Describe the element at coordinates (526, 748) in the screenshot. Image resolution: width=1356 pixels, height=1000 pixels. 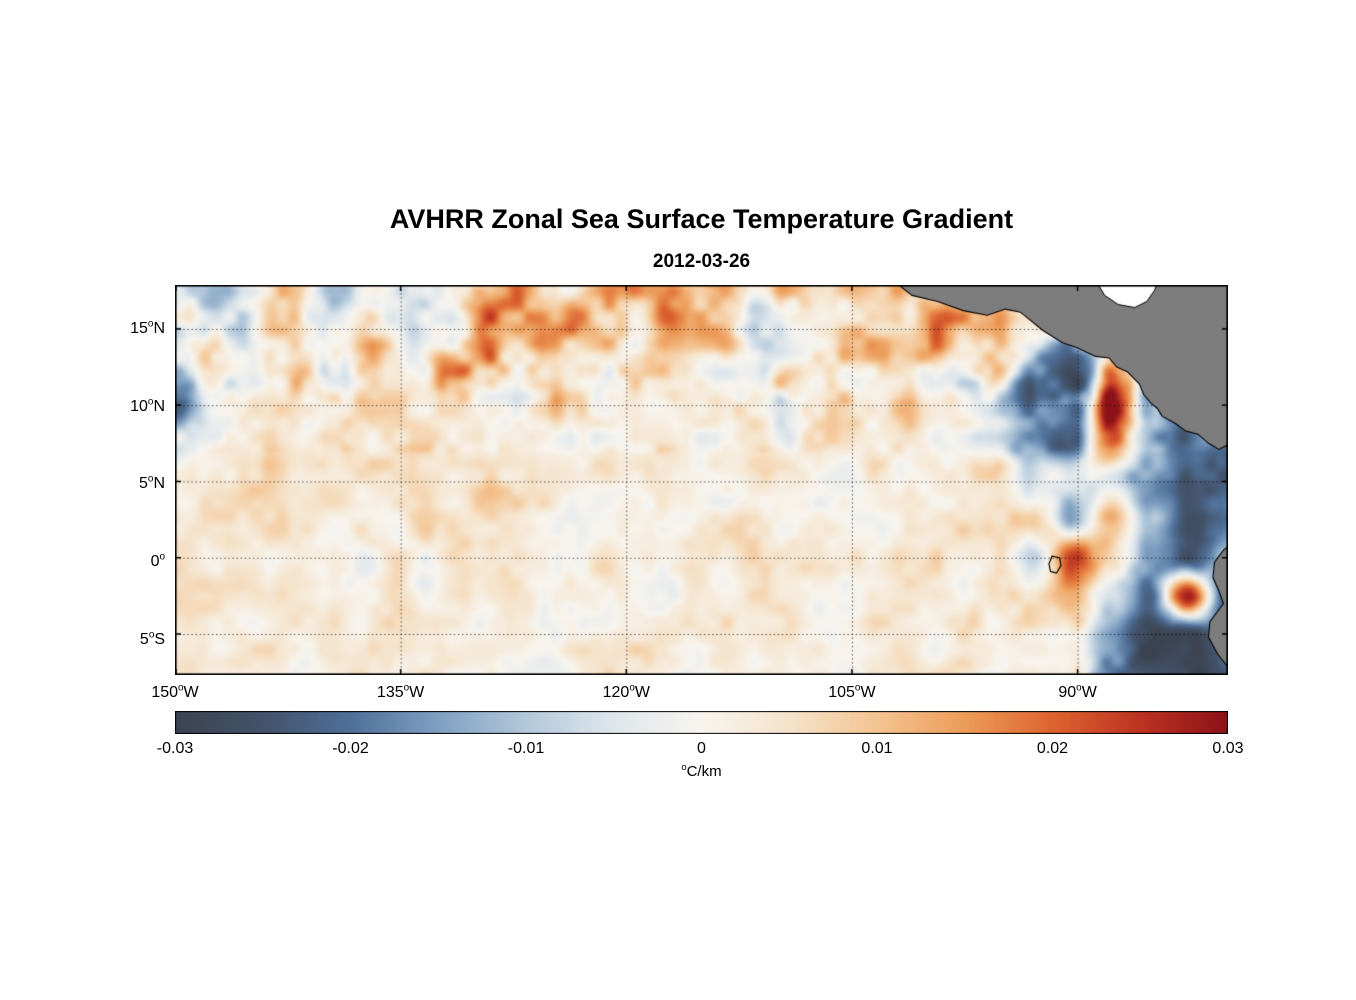
I see `cbar-tick-2: -0.01` at that location.